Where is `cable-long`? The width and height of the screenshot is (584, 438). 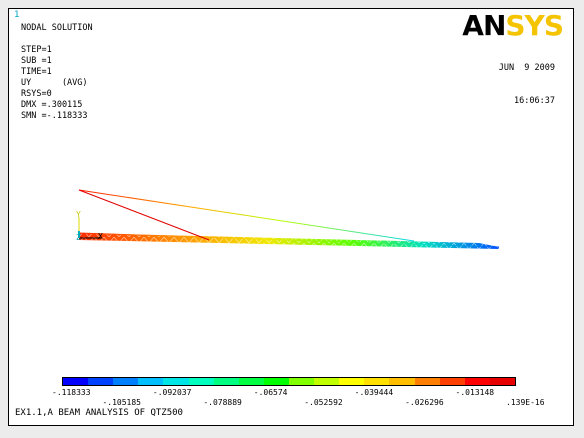
cable-long is located at coordinates (246, 215).